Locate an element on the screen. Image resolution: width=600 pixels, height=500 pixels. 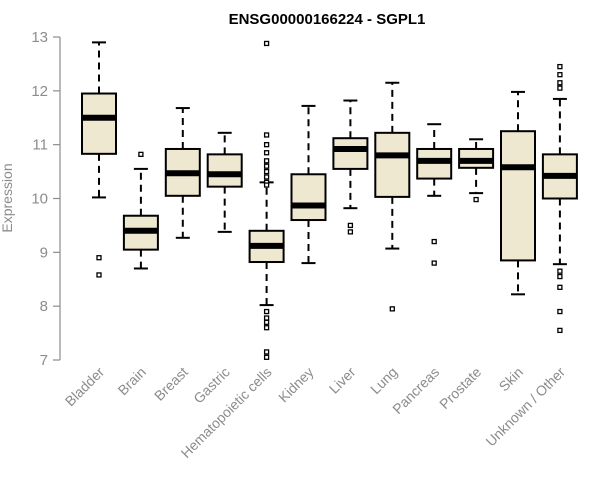
x-tick-label: Bladder is located at coordinates (85, 387).